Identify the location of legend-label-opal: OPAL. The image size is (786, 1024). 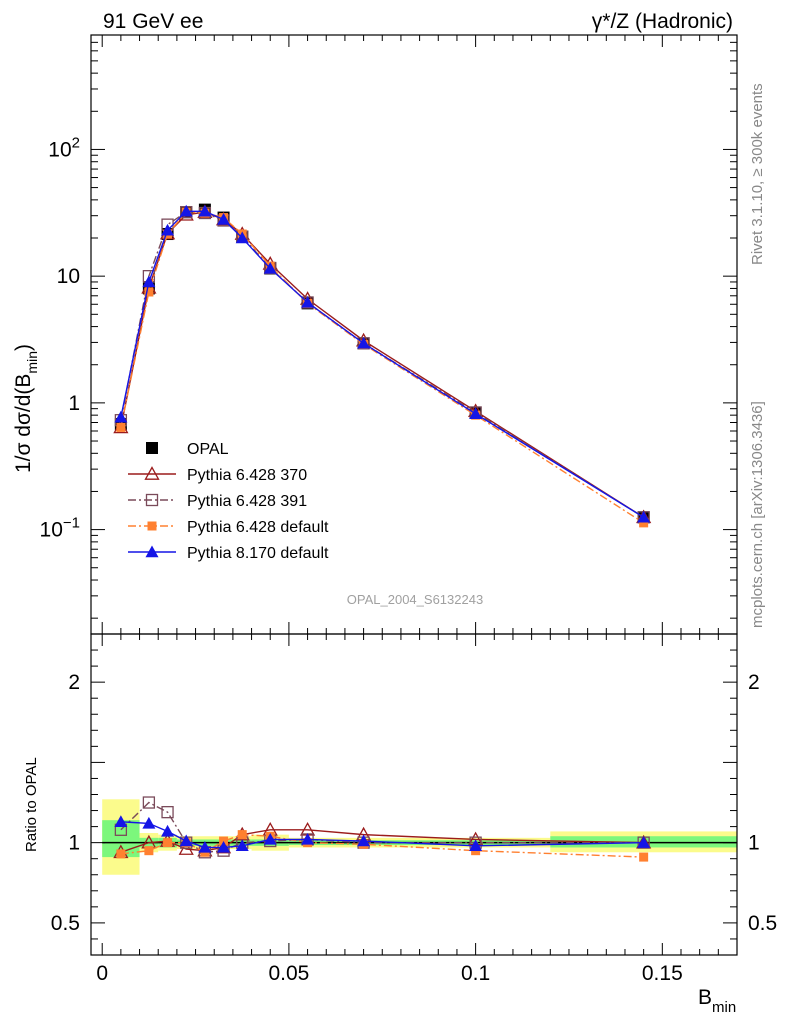
(208, 449).